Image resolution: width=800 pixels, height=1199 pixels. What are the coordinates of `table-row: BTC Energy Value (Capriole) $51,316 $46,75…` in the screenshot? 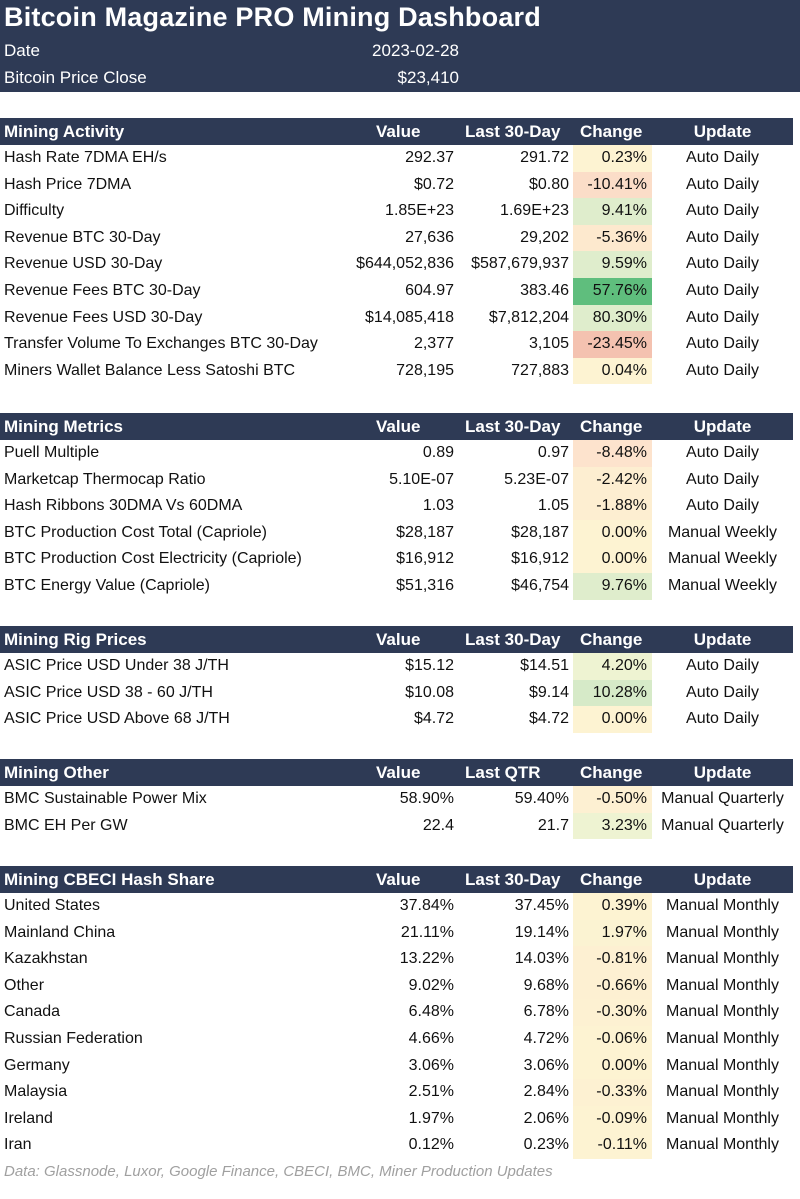 It's located at (396, 586).